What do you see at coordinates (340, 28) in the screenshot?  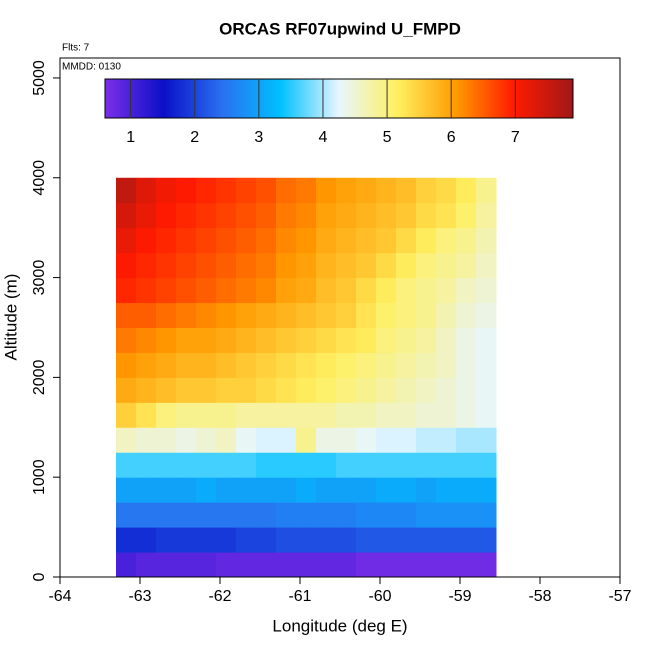 I see `chart-title: ORCAS RF07upwind U_FMPD` at bounding box center [340, 28].